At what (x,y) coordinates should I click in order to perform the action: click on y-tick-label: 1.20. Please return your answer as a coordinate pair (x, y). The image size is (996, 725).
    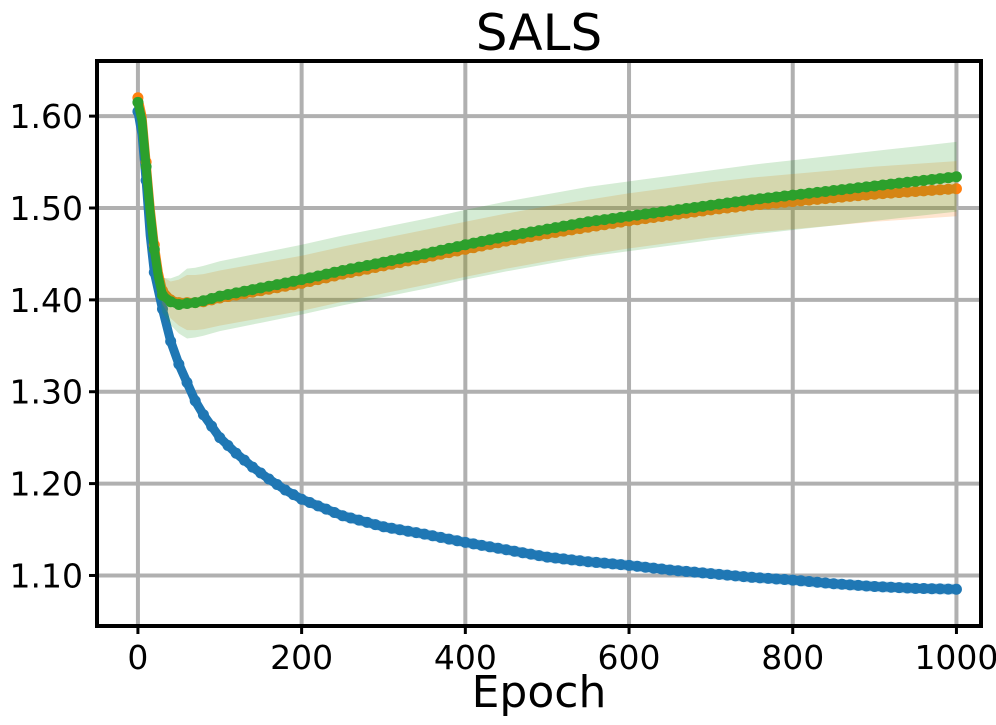
    Looking at the image, I should click on (46, 484).